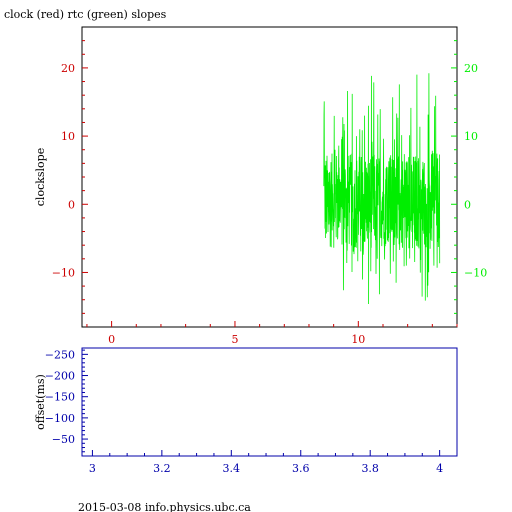 The width and height of the screenshot is (512, 512). Describe the element at coordinates (370, 468) in the screenshot. I see `bottom-x-tick-label: 3.8` at that location.